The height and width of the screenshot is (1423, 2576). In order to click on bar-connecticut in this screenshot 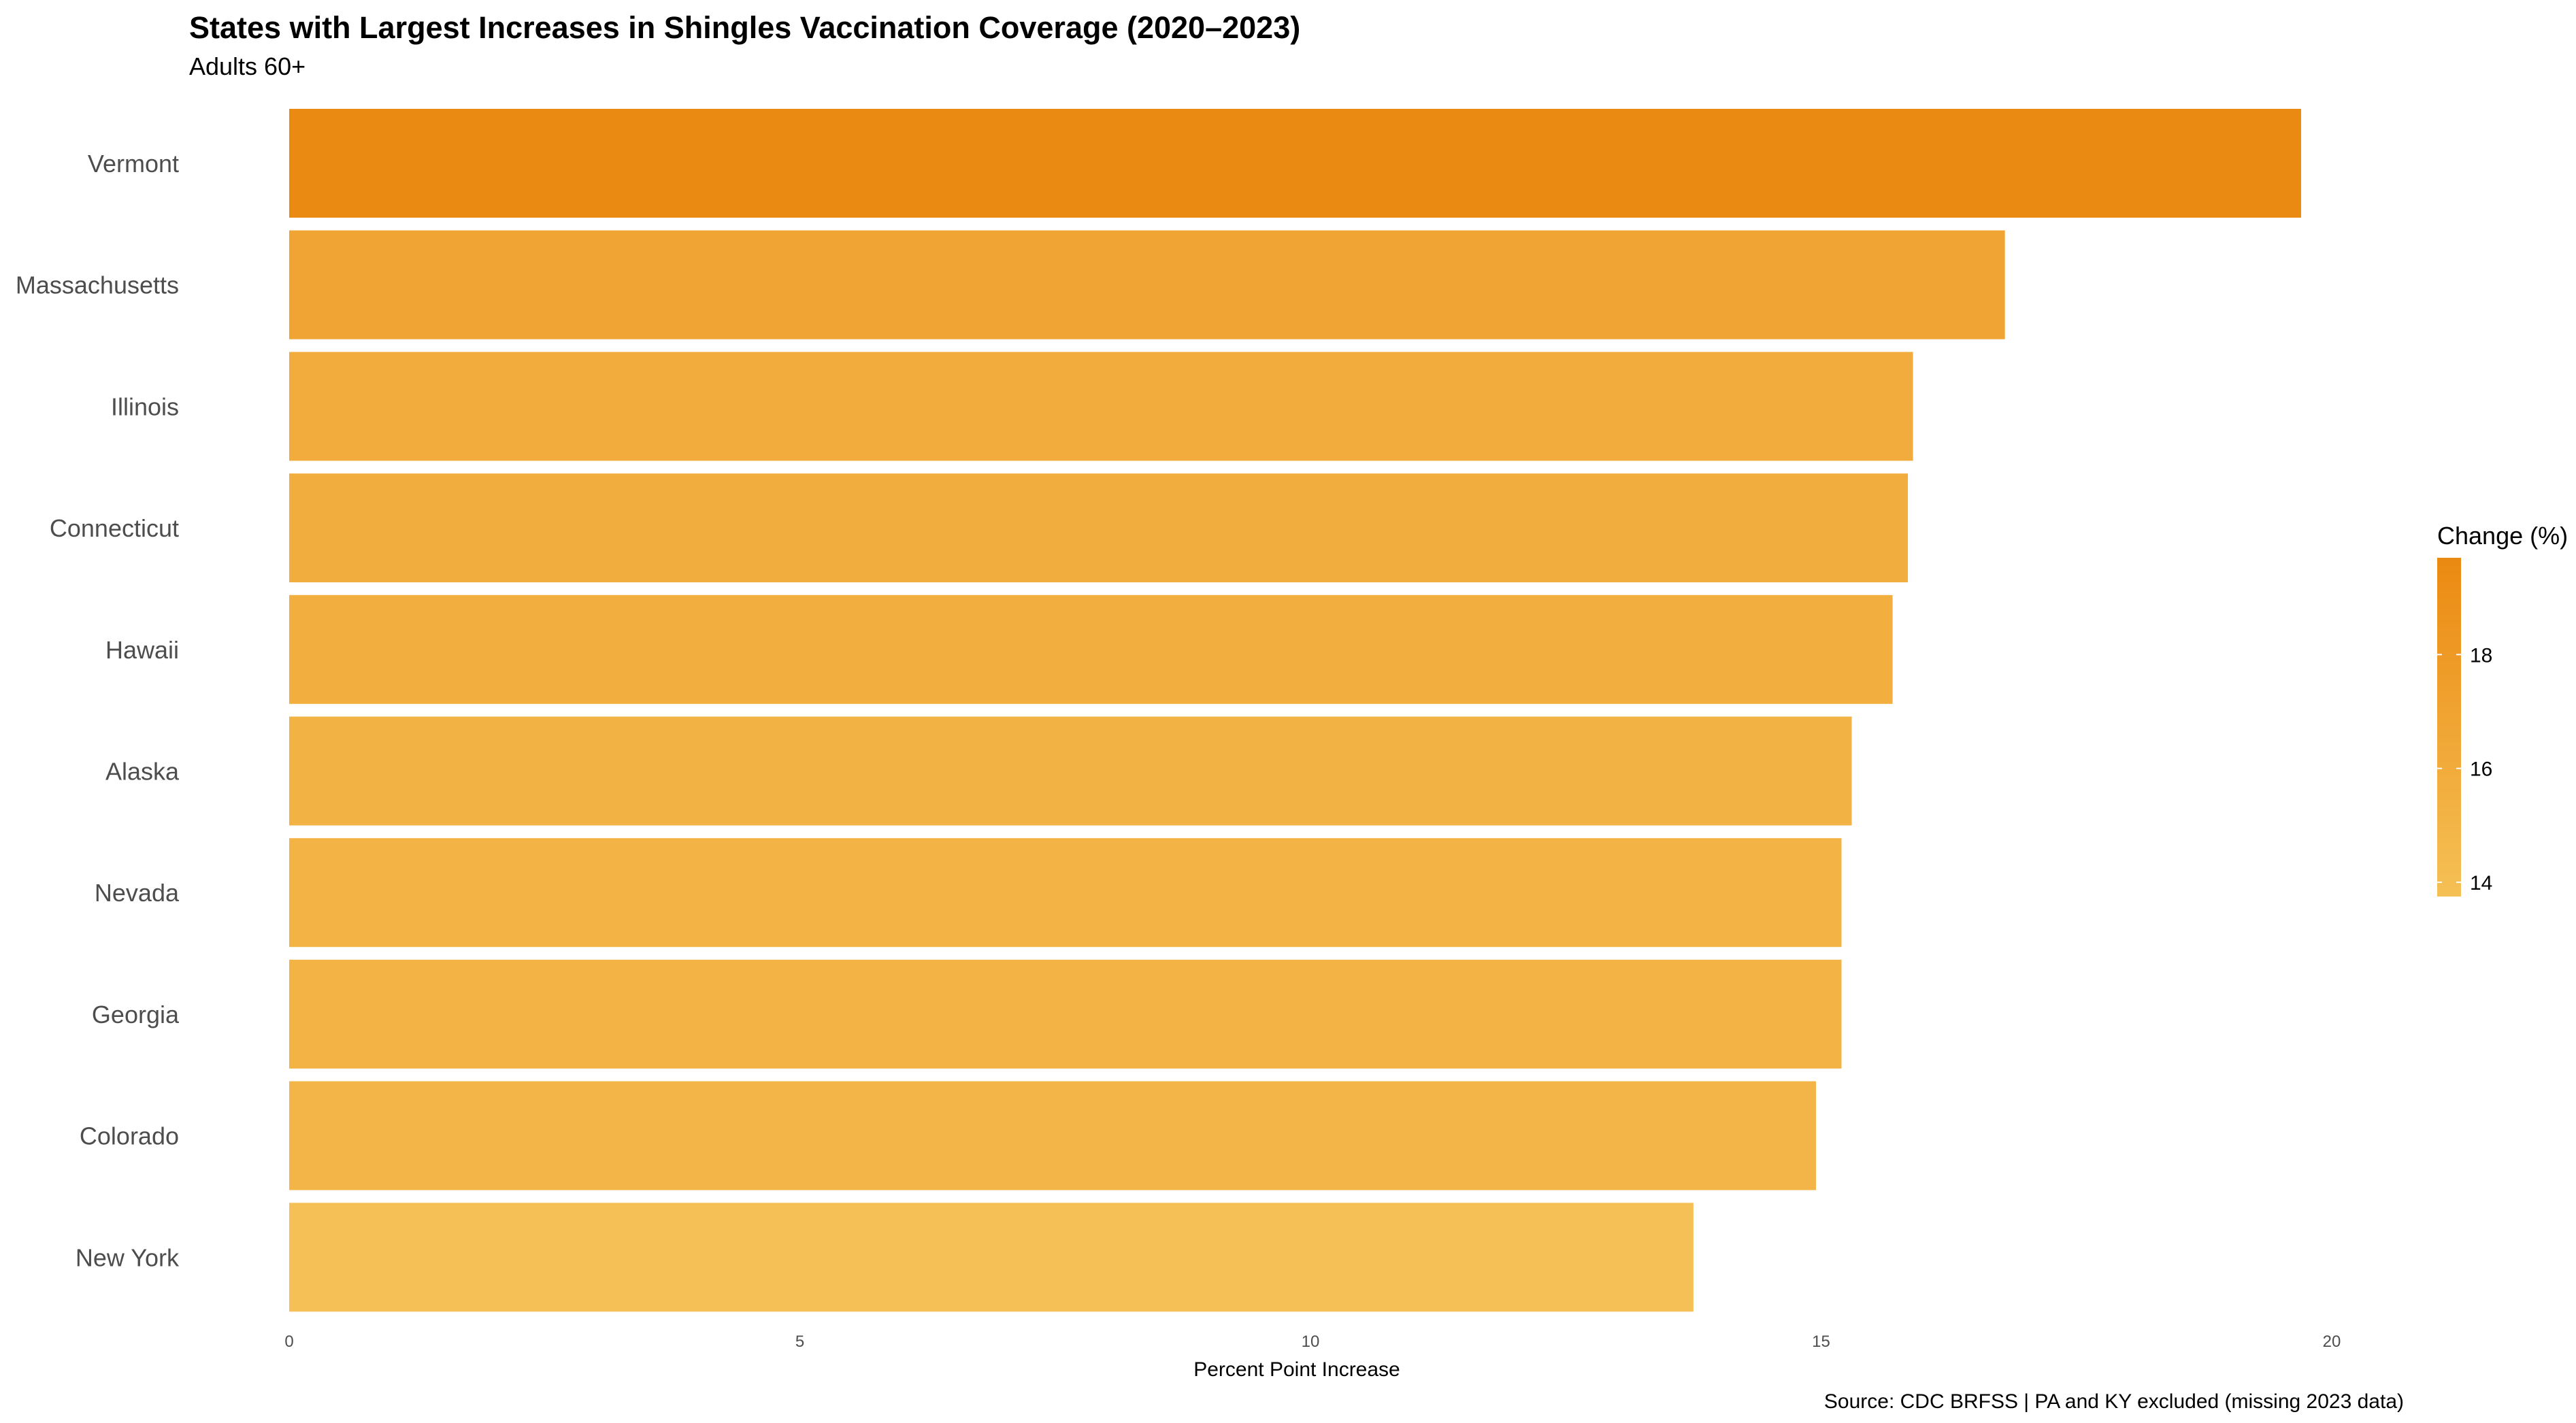, I will do `click(1099, 528)`.